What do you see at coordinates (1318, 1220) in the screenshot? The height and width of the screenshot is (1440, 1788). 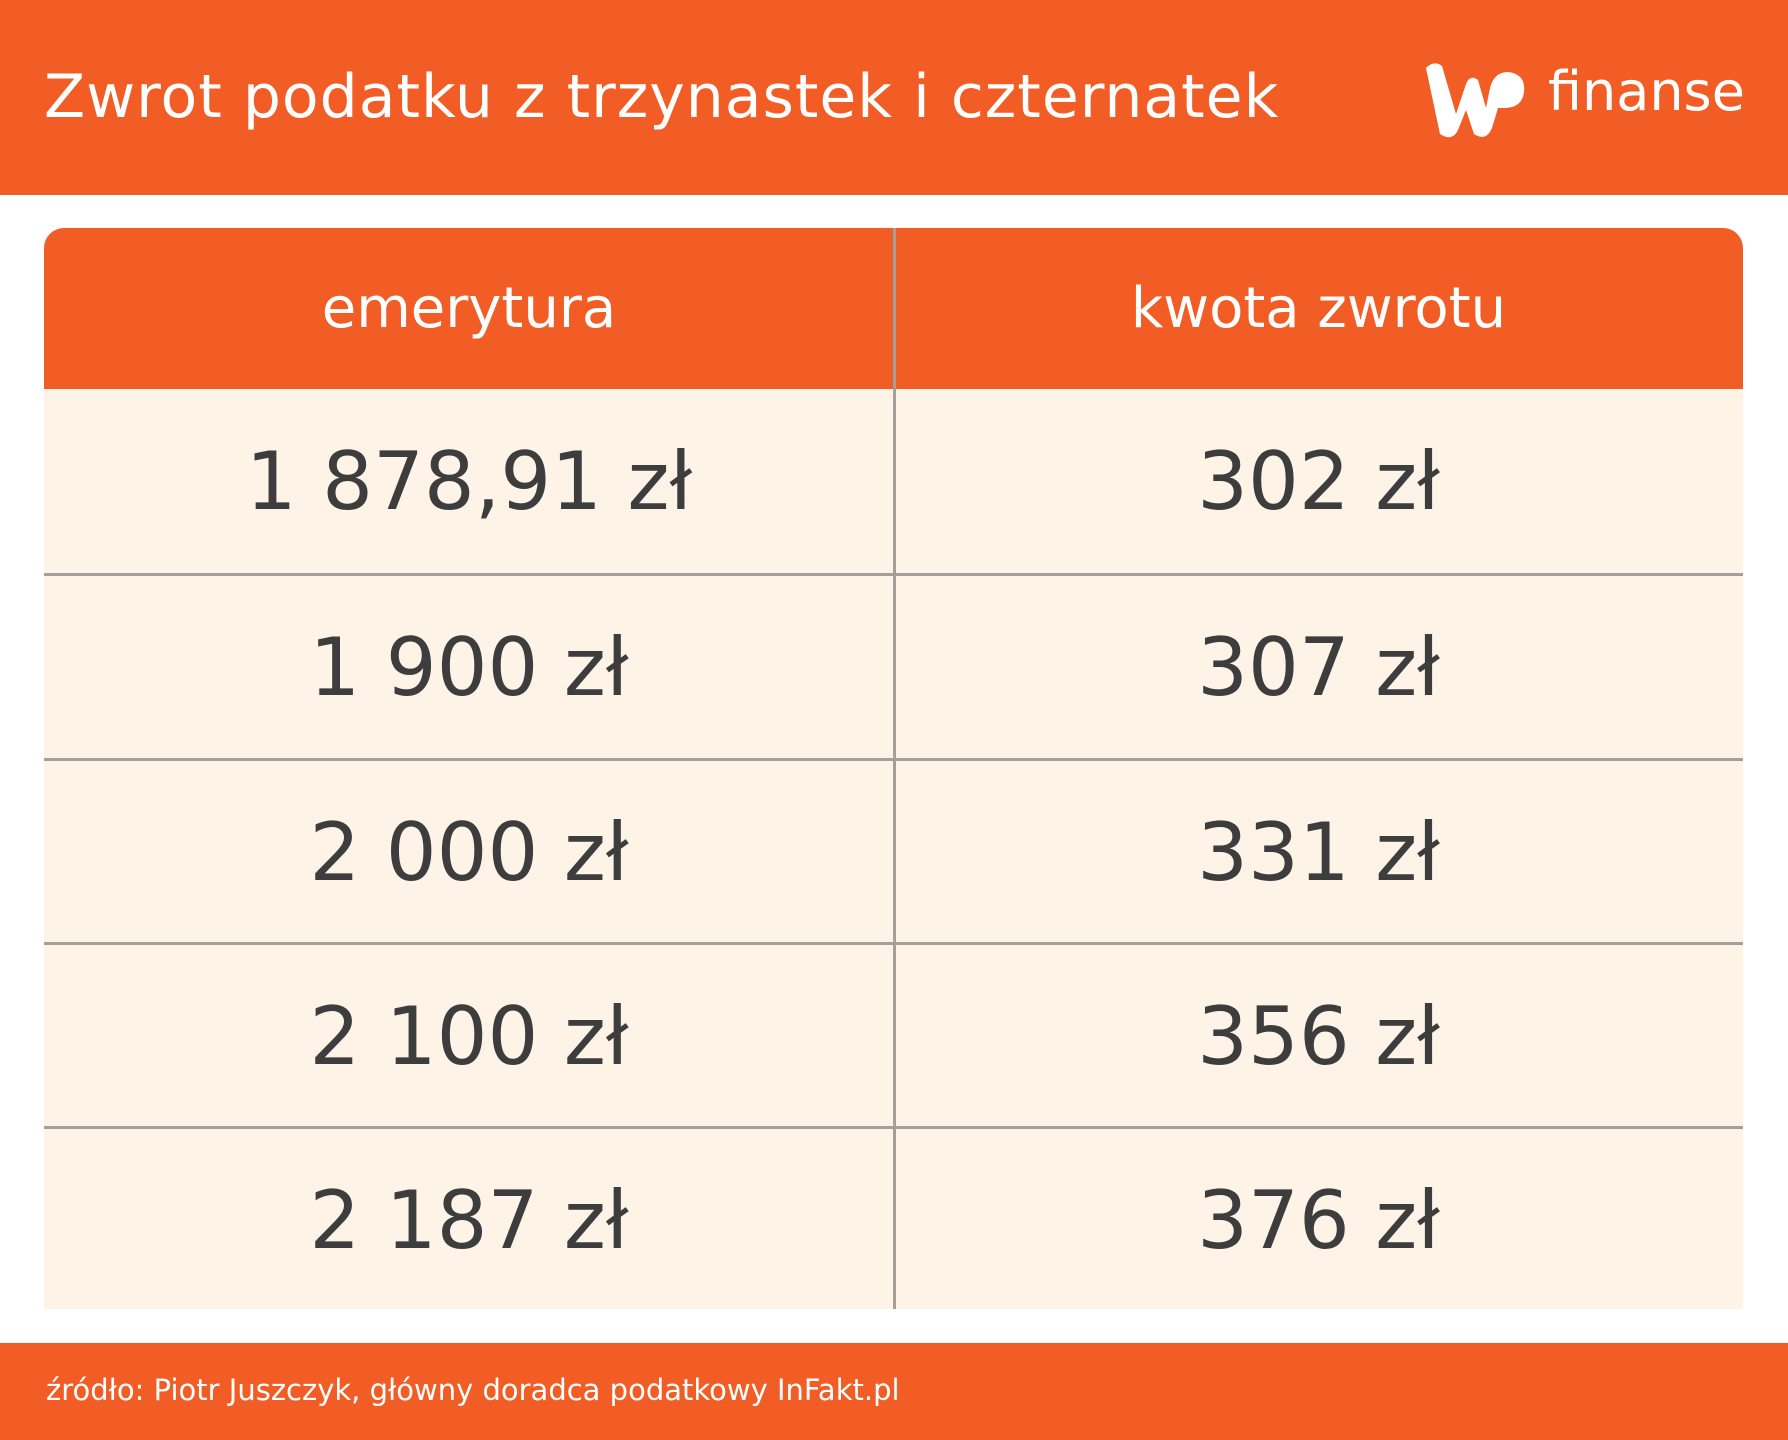 I see `refund-cell: 376 zł` at bounding box center [1318, 1220].